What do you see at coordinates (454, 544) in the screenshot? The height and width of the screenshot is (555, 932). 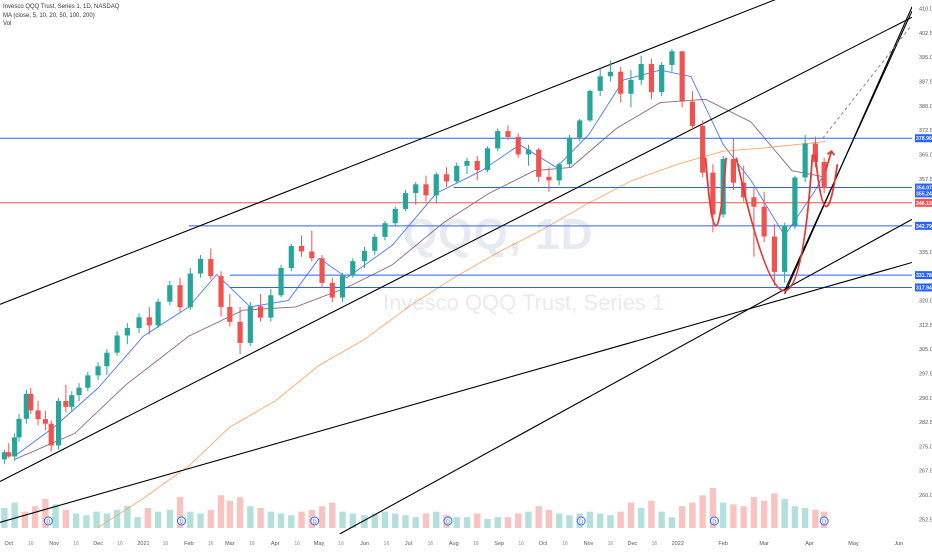 I see `x-tick-label: Aug` at bounding box center [454, 544].